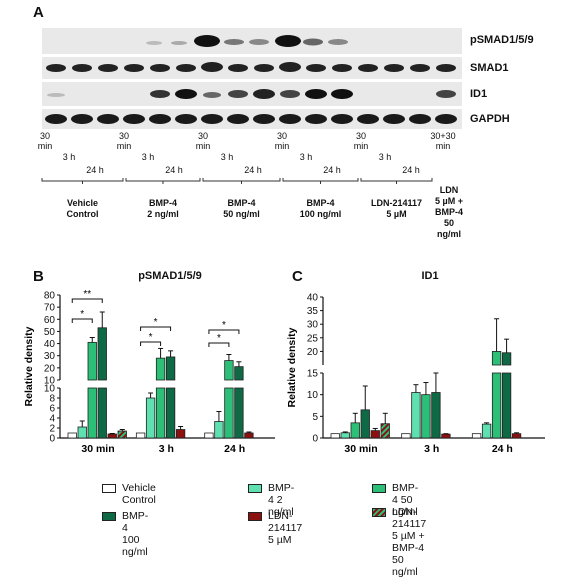 The height and width of the screenshot is (578, 568). Describe the element at coordinates (281, 500) in the screenshot. I see `legend-label: BMP-4 2 ng/ml` at that location.